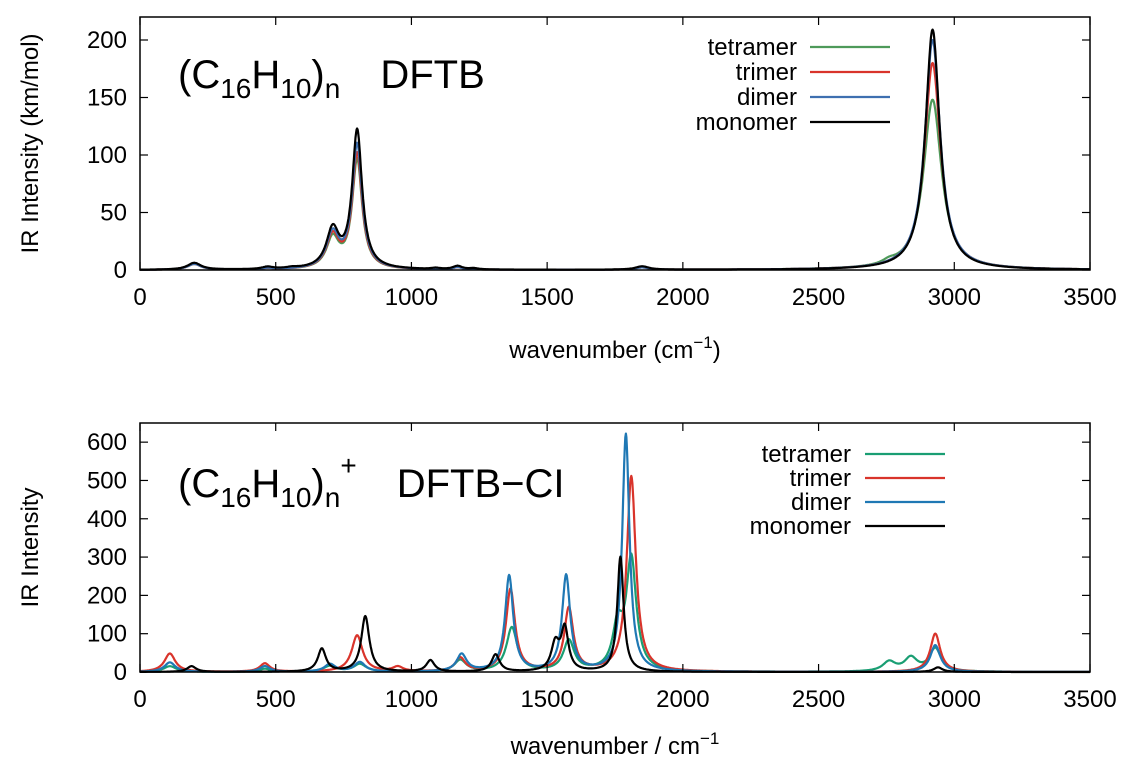 This screenshot has width=1125, height=760. I want to click on y-tick-label: 500, so click(107, 480).